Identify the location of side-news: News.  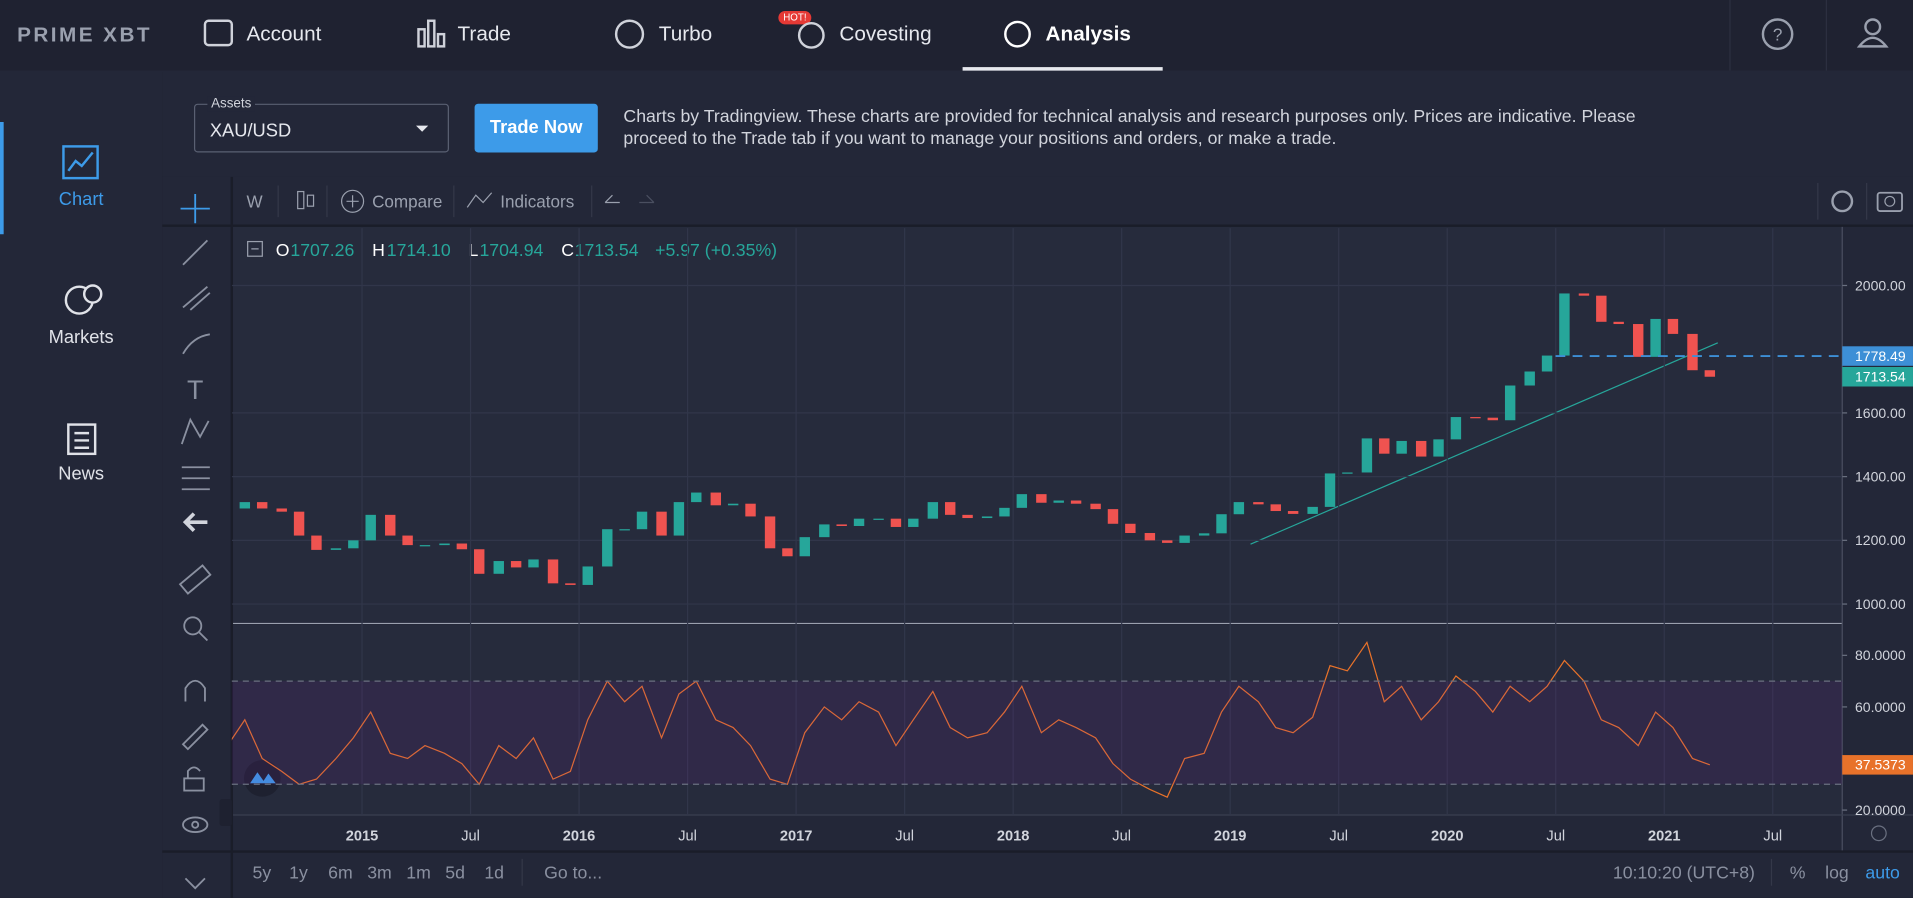
(81, 474).